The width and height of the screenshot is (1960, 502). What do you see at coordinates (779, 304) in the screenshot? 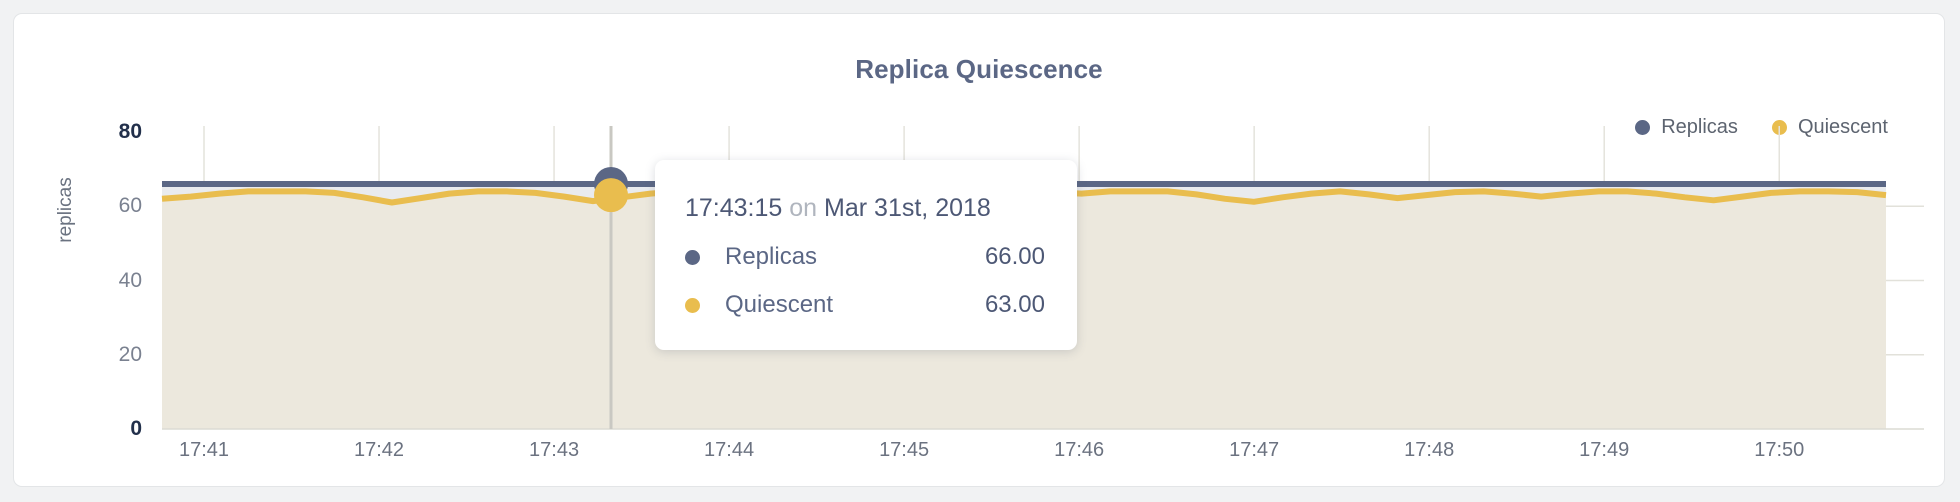
I see `tooltip-series-name: Quiescent` at bounding box center [779, 304].